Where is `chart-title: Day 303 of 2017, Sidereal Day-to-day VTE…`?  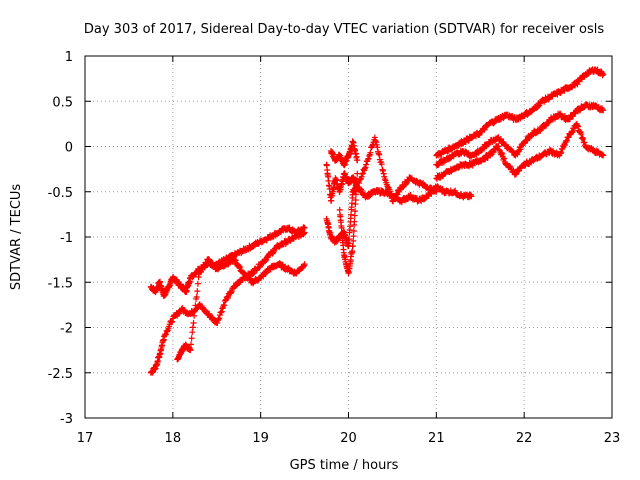 chart-title: Day 303 of 2017, Sidereal Day-to-day VTE… is located at coordinates (344, 29).